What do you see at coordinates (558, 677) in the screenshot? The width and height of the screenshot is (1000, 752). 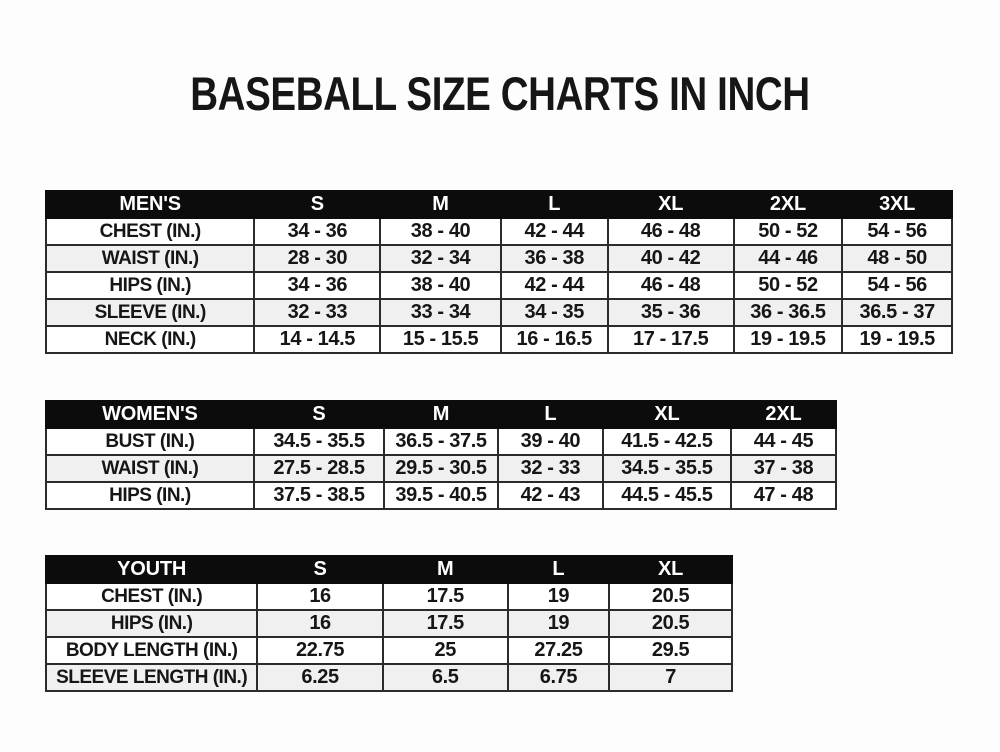 I see `size-value-cell: 6.75` at bounding box center [558, 677].